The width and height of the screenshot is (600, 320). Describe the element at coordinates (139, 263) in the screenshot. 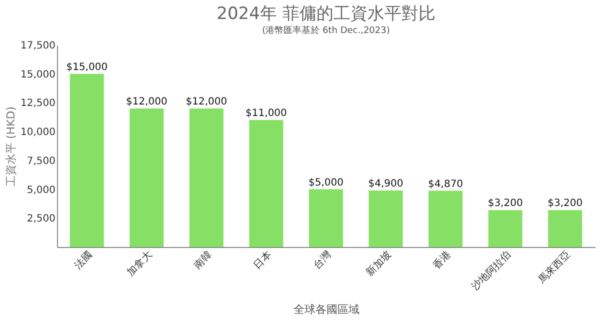

I see `x-tick-label: 加拿大` at that location.